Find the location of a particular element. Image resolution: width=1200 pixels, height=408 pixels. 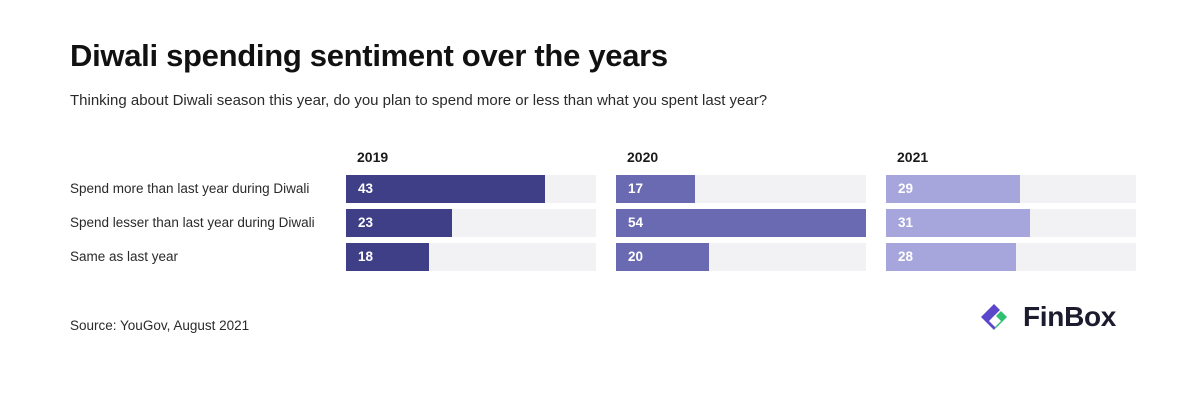

bar-track: 18 is located at coordinates (471, 257).